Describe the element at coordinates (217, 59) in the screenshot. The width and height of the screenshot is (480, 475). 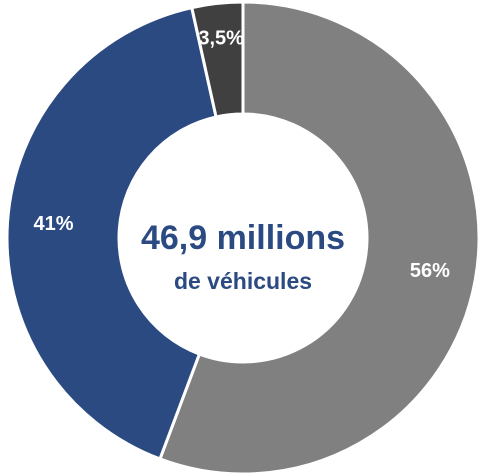
I see `slice` at that location.